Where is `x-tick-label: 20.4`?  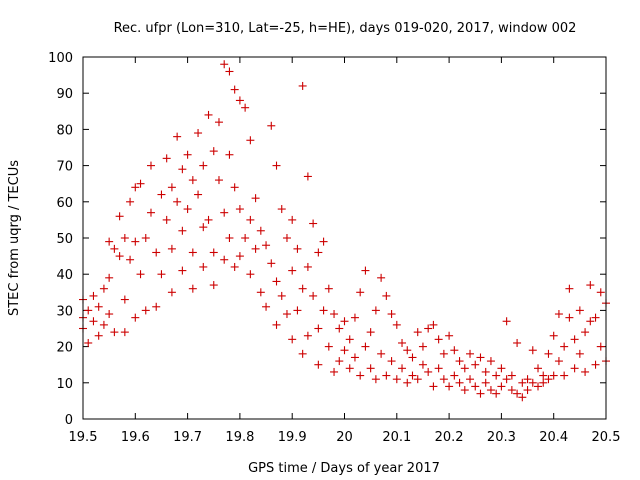
x-tick-label: 20.4 is located at coordinates (553, 437).